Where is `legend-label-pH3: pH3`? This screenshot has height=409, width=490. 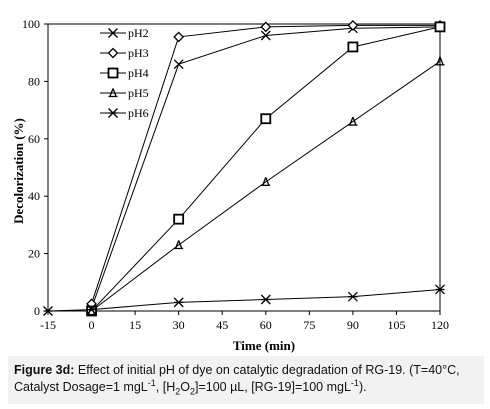 legend-label-pH3: pH3 is located at coordinates (138, 53).